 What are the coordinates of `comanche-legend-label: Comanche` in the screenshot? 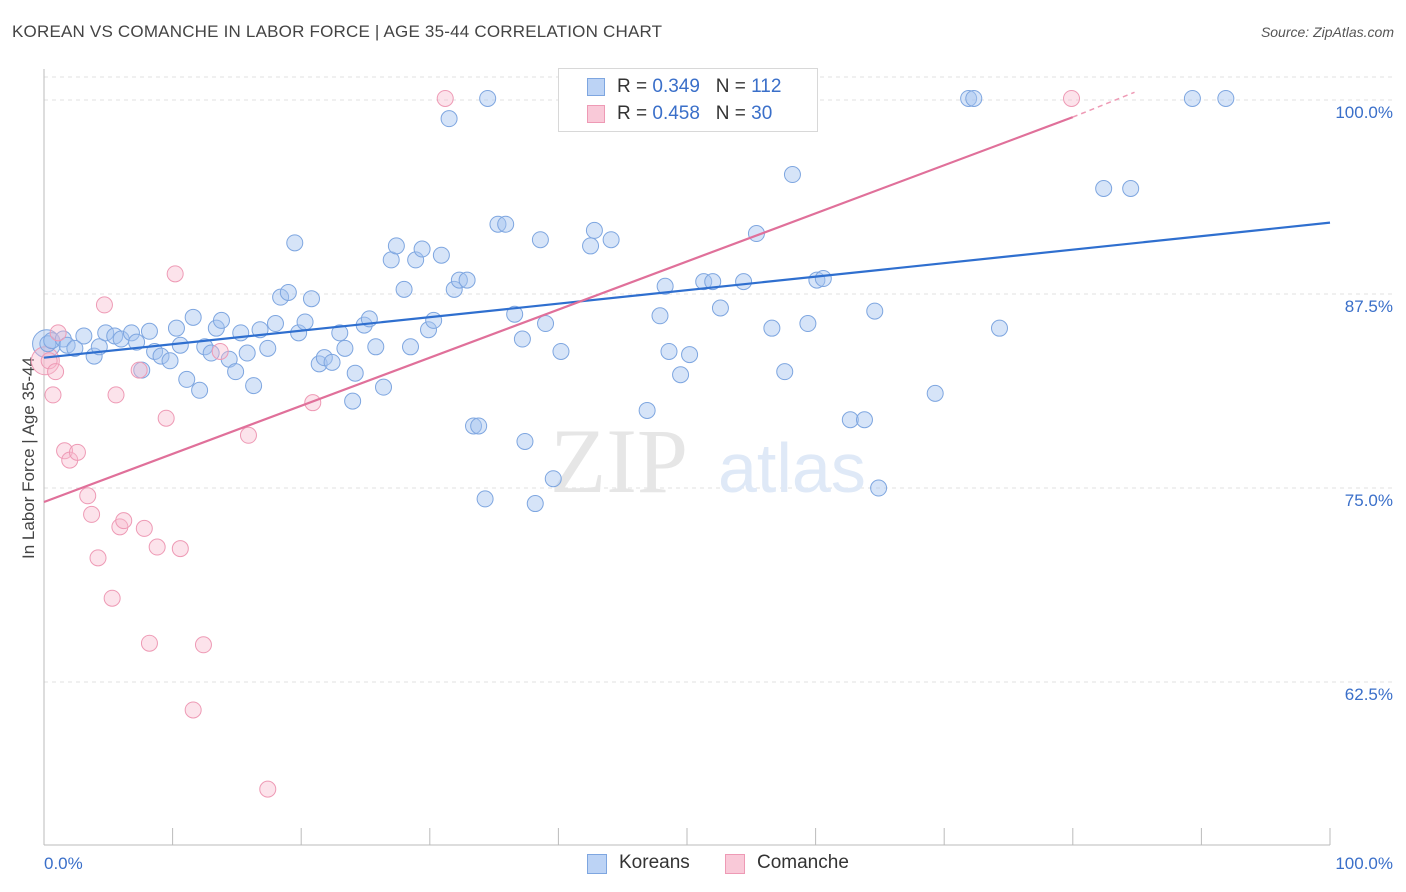 It's located at (803, 862).